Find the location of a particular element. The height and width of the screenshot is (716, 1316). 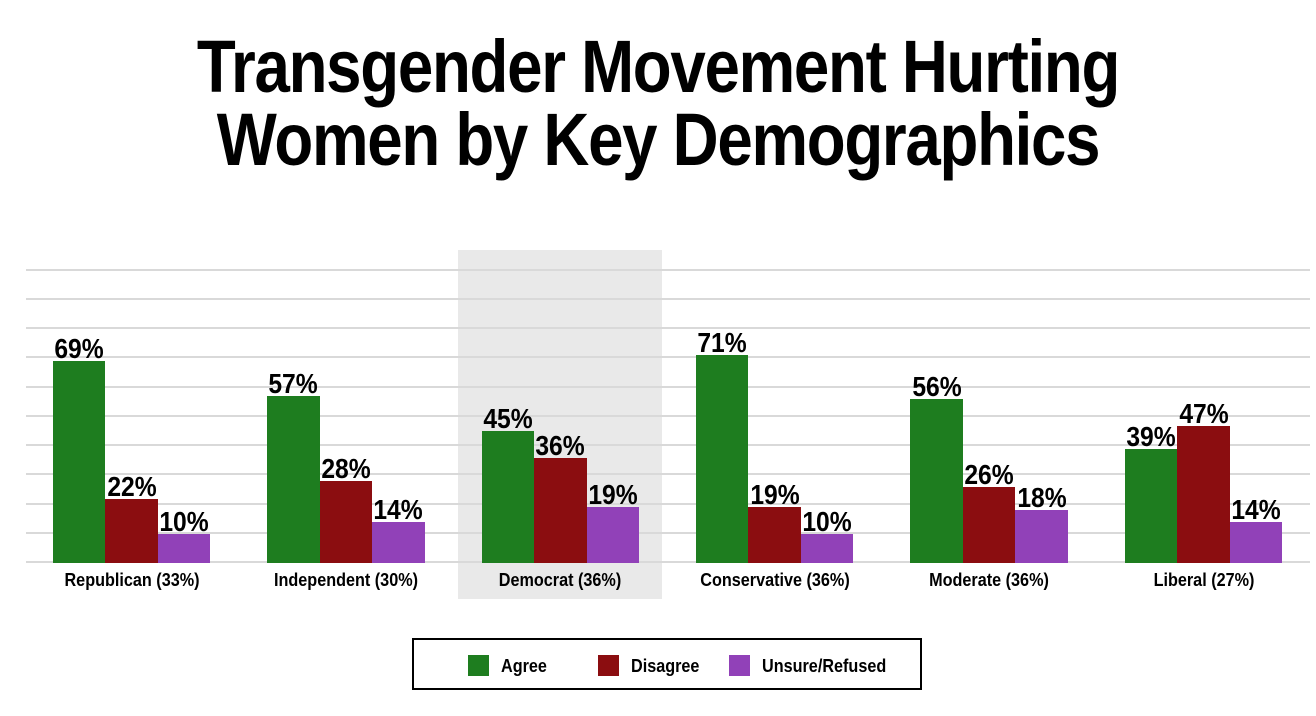

value-label-disagree-moderate-36: 26% is located at coordinates (989, 474).